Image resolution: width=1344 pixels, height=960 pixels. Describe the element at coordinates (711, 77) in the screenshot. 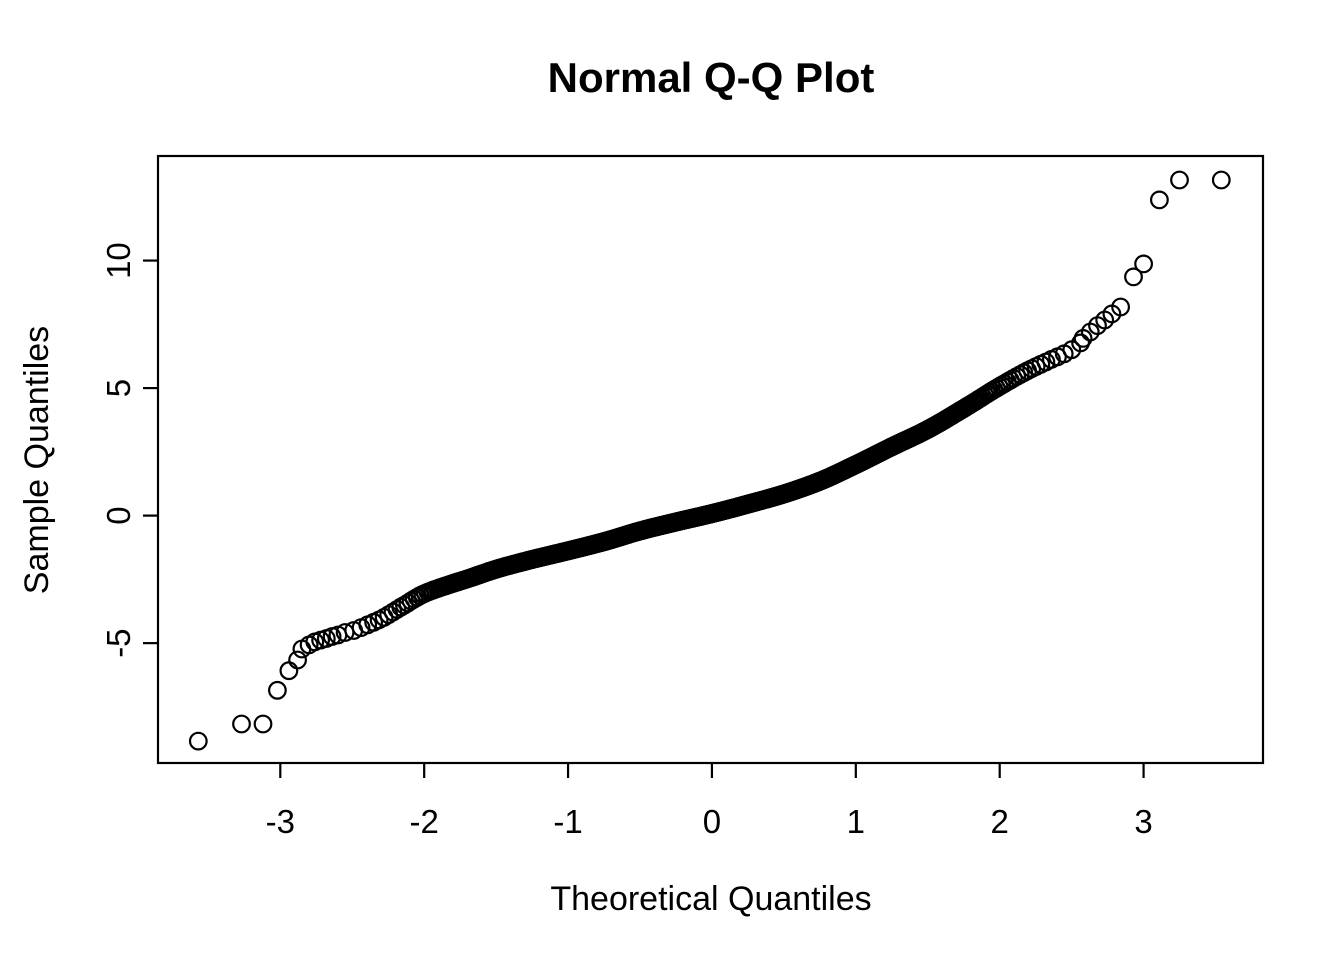

I see `chart-title: Normal Q-Q Plot` at that location.